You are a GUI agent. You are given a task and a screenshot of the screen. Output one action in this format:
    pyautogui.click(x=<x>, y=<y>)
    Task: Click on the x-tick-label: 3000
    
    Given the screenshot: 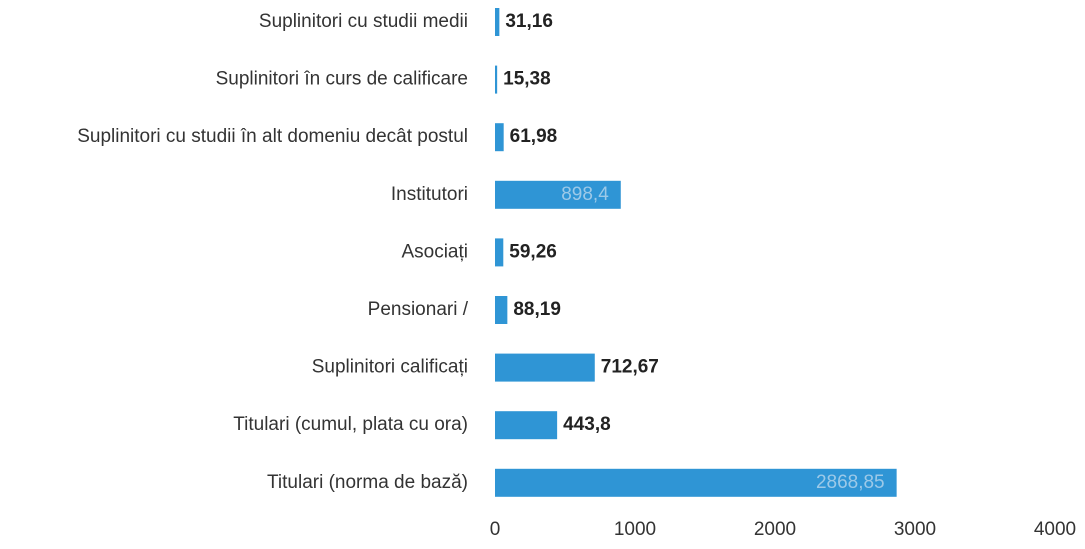 What is the action you would take?
    pyautogui.click(x=915, y=529)
    